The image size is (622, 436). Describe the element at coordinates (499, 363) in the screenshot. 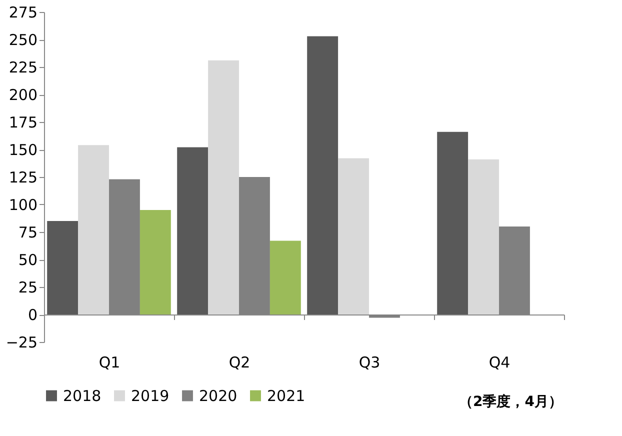

I see `x-tick-label: Q4` at that location.